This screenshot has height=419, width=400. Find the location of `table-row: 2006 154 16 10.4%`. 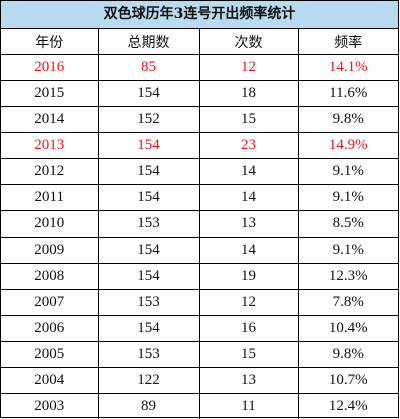

table-row: 2006 154 16 10.4% is located at coordinates (199, 328).